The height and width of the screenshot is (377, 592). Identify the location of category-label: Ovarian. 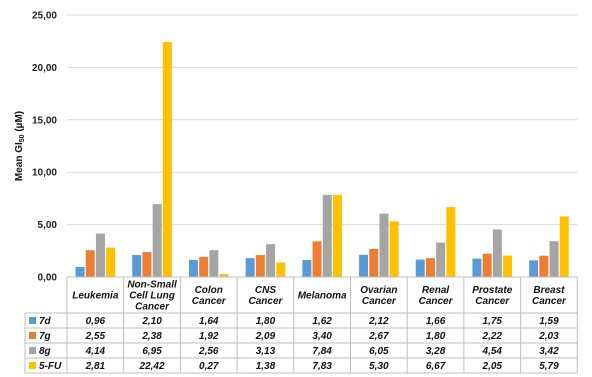
(378, 290).